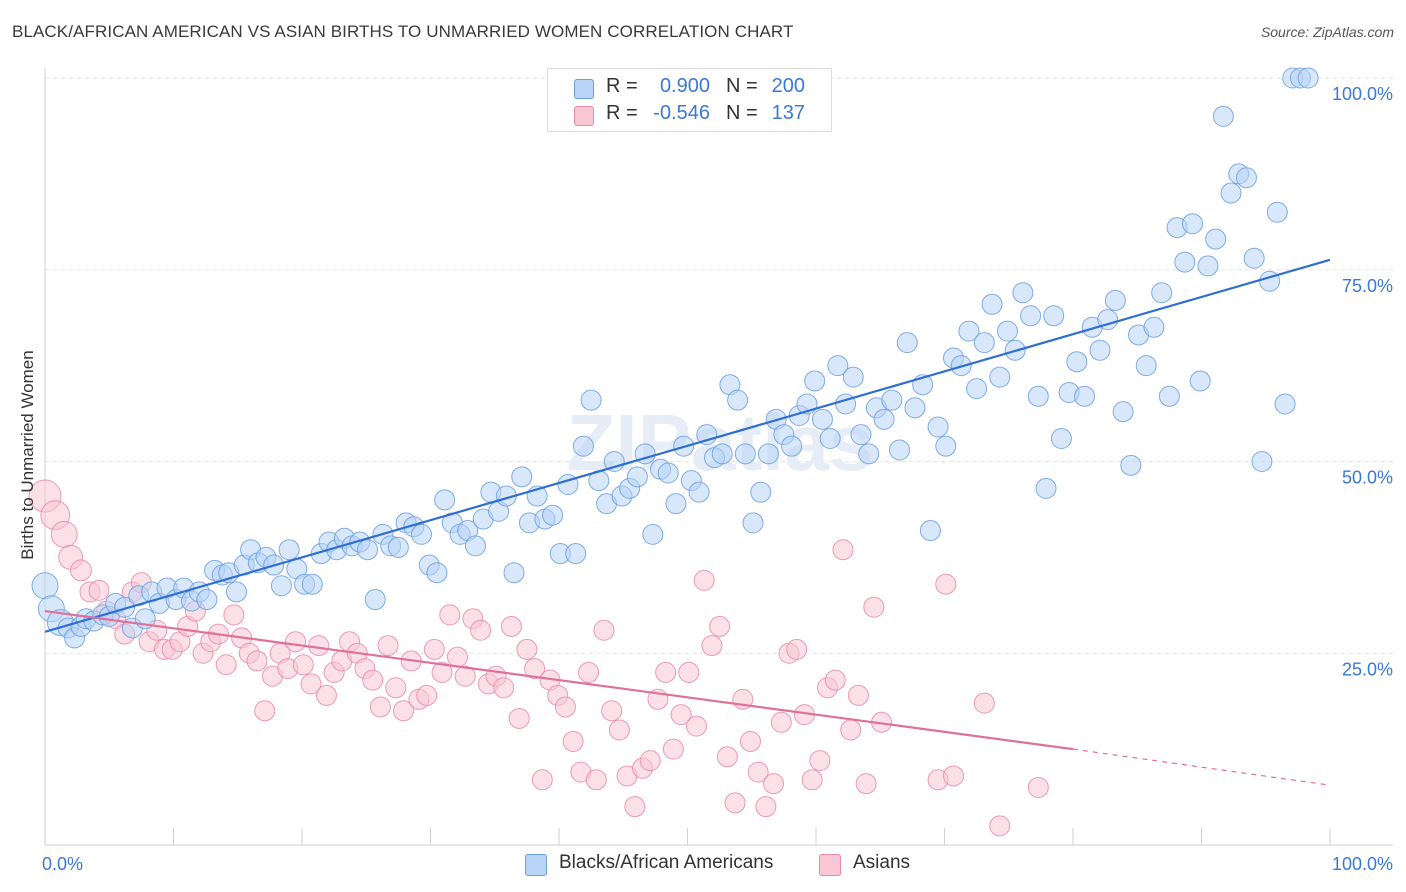 The width and height of the screenshot is (1406, 892). Describe the element at coordinates (27, 455) in the screenshot. I see `y-axis-label: Births to Unmarried Women` at that location.